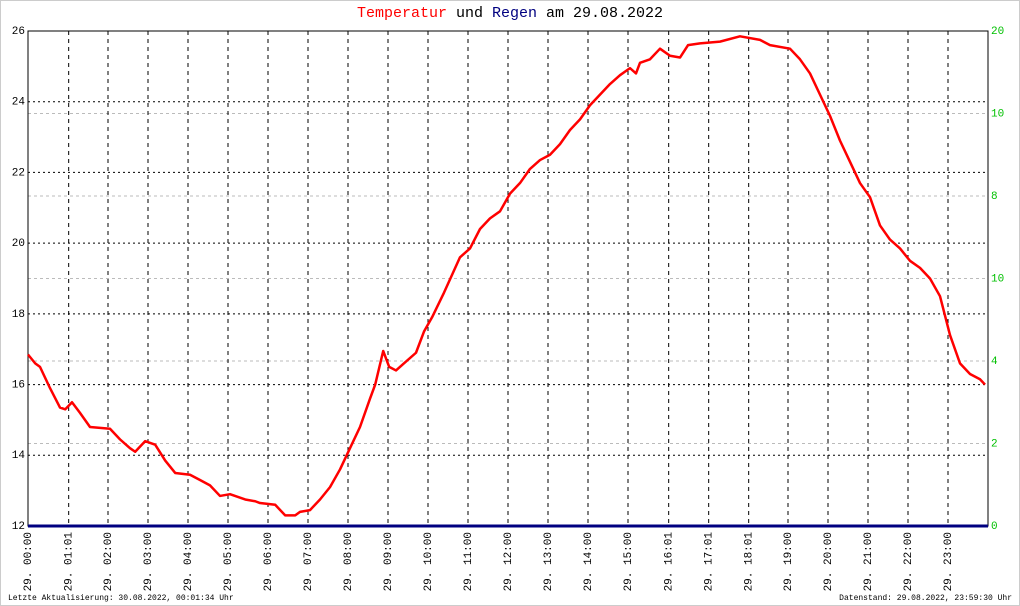 This screenshot has width=1020, height=606. Describe the element at coordinates (309, 561) in the screenshot. I see `x-tick-label: 29. 07:00` at that location.